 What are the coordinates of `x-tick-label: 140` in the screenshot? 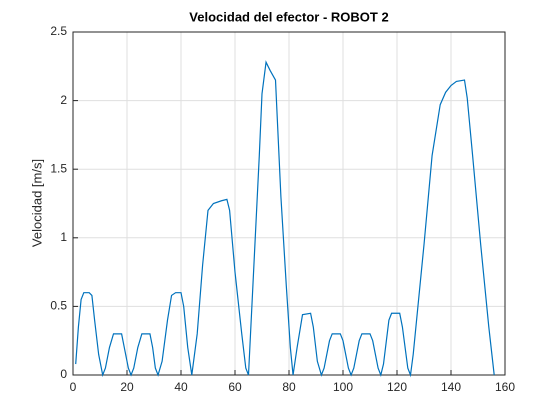 It's located at (451, 387).